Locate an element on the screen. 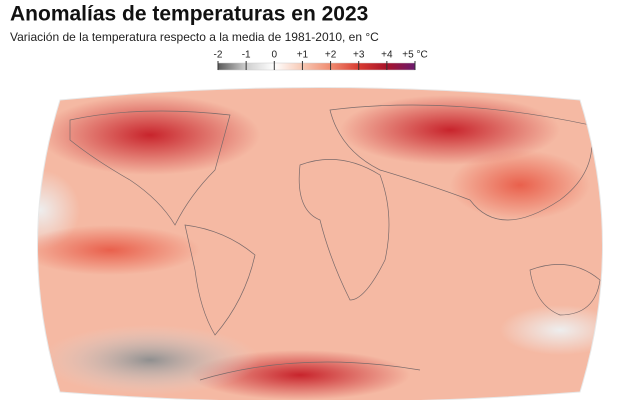 Image resolution: width=640 pixels, height=400 pixels. legend-tick-label: +3 is located at coordinates (359, 55).